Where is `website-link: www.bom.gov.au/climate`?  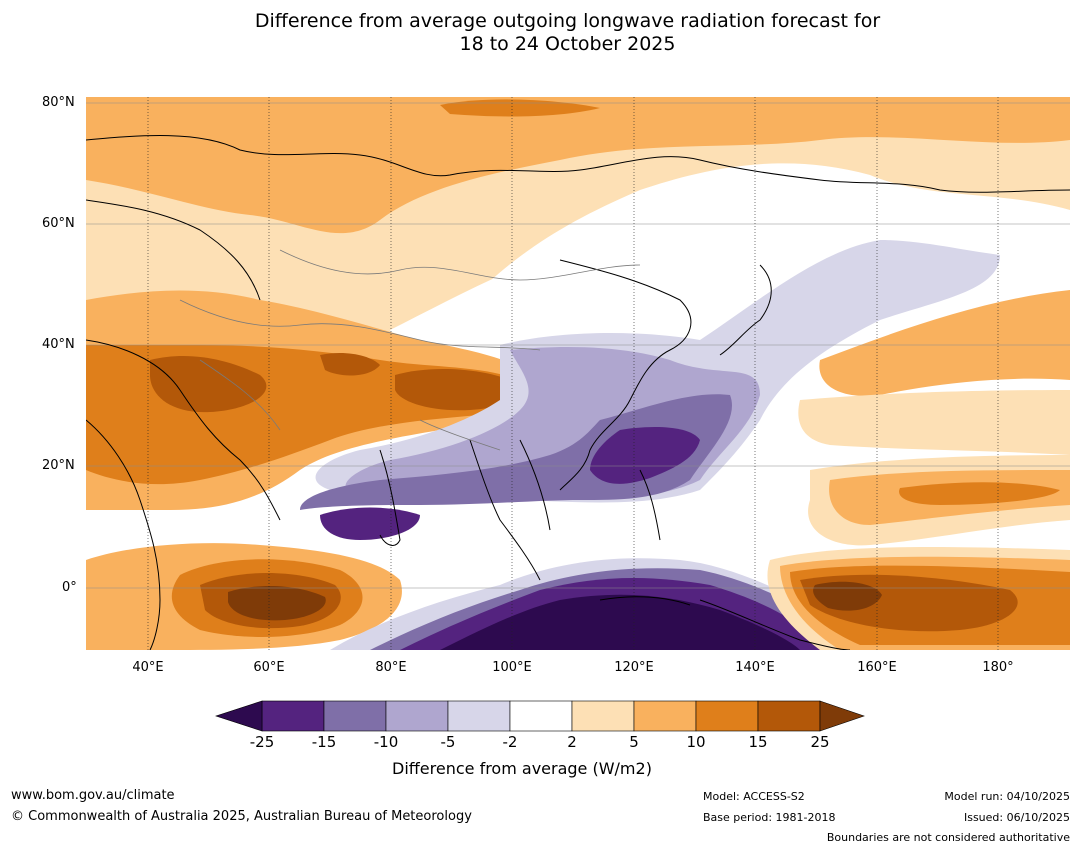 website-link: www.bom.gov.au/climate is located at coordinates (93, 795).